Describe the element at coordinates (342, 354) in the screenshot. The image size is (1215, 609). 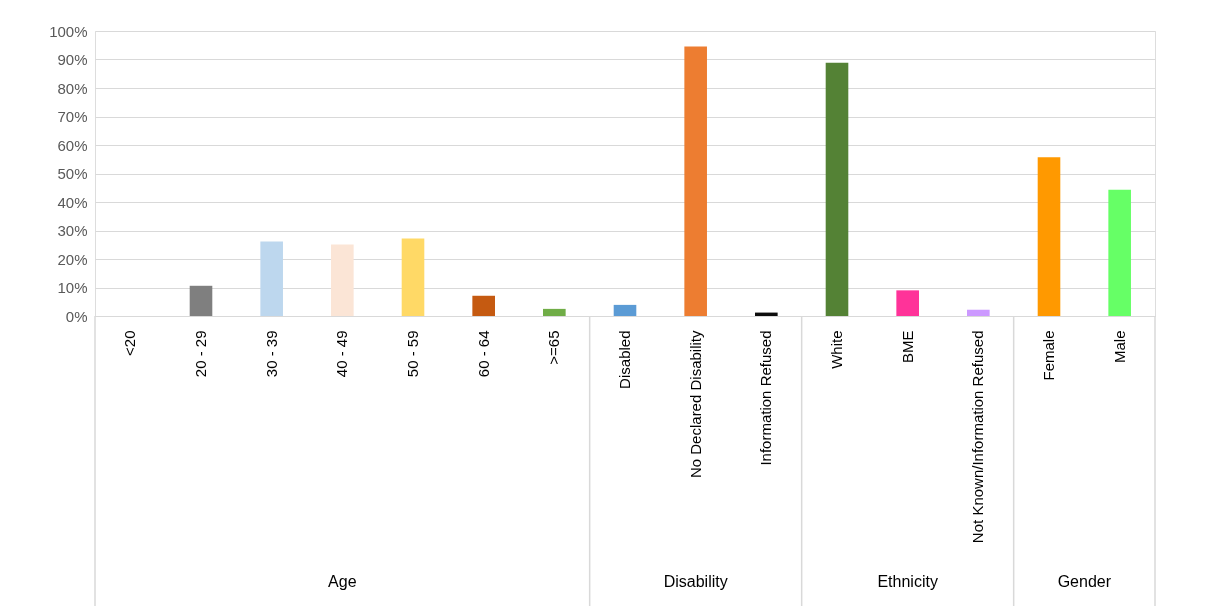
I see `x-tick-label: 40 - 49` at that location.